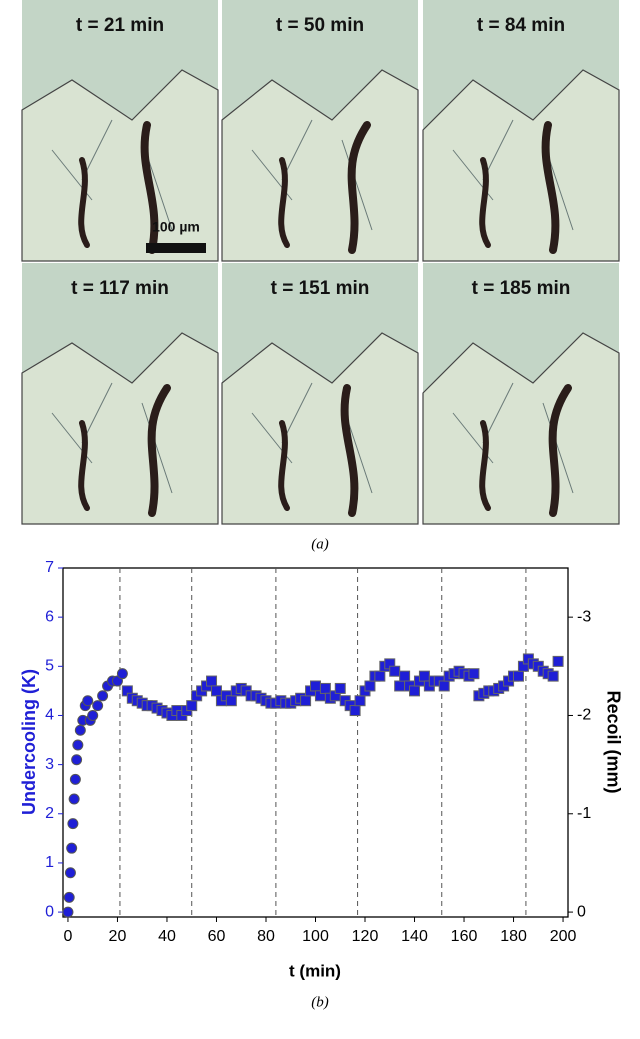  Describe the element at coordinates (320, 1002) in the screenshot. I see `caption: (b)` at that location.